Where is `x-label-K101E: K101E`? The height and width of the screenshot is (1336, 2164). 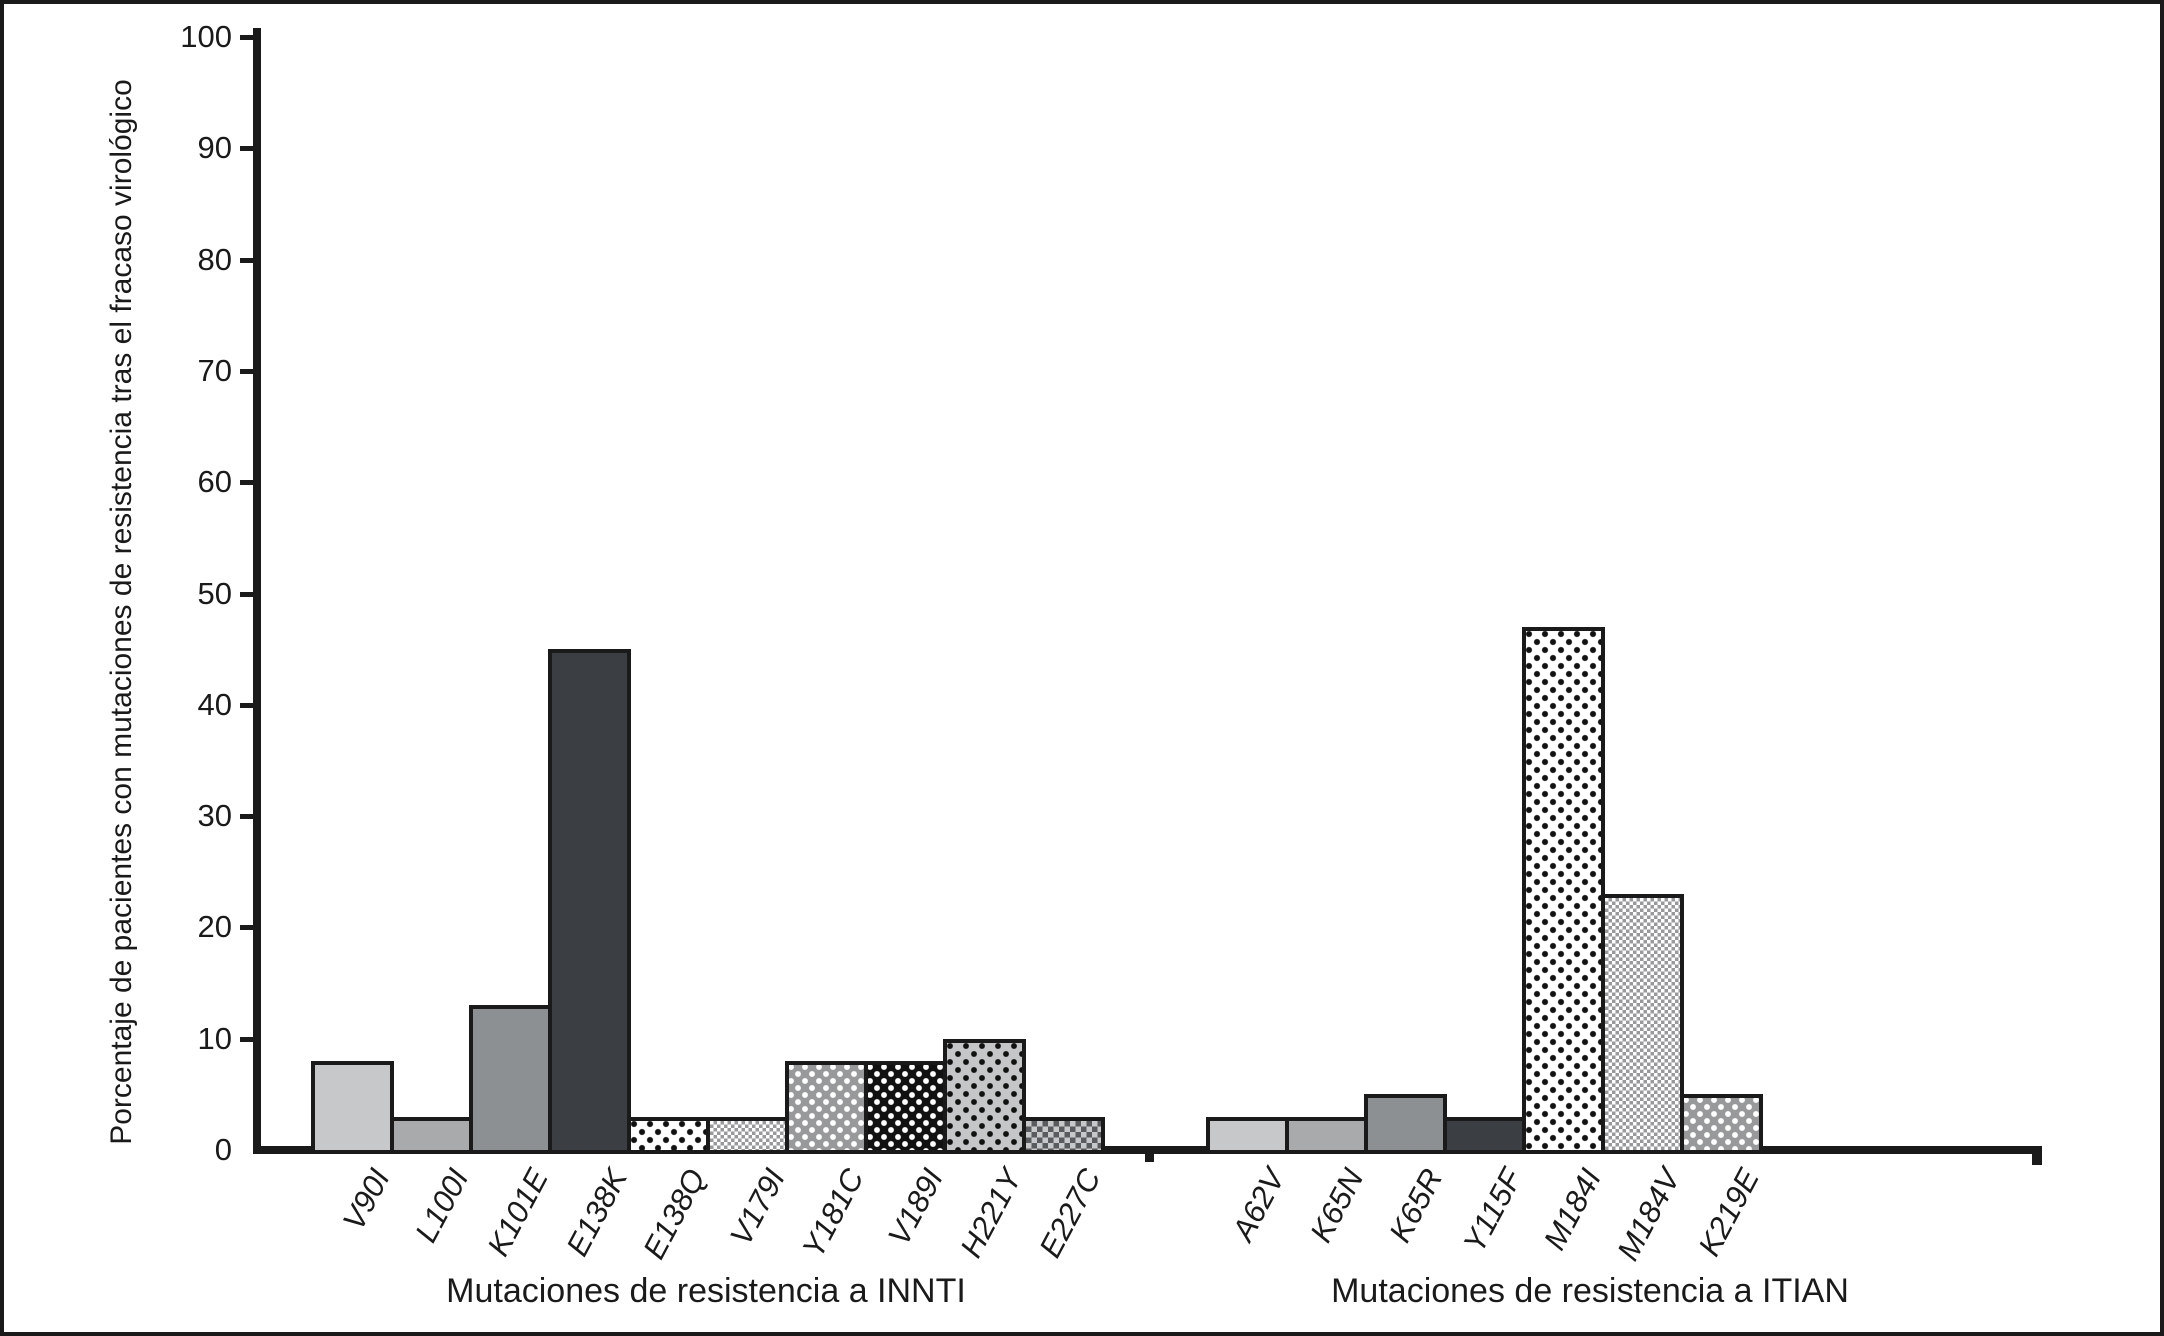
x-label-K101E: K101E is located at coordinates (517, 1212).